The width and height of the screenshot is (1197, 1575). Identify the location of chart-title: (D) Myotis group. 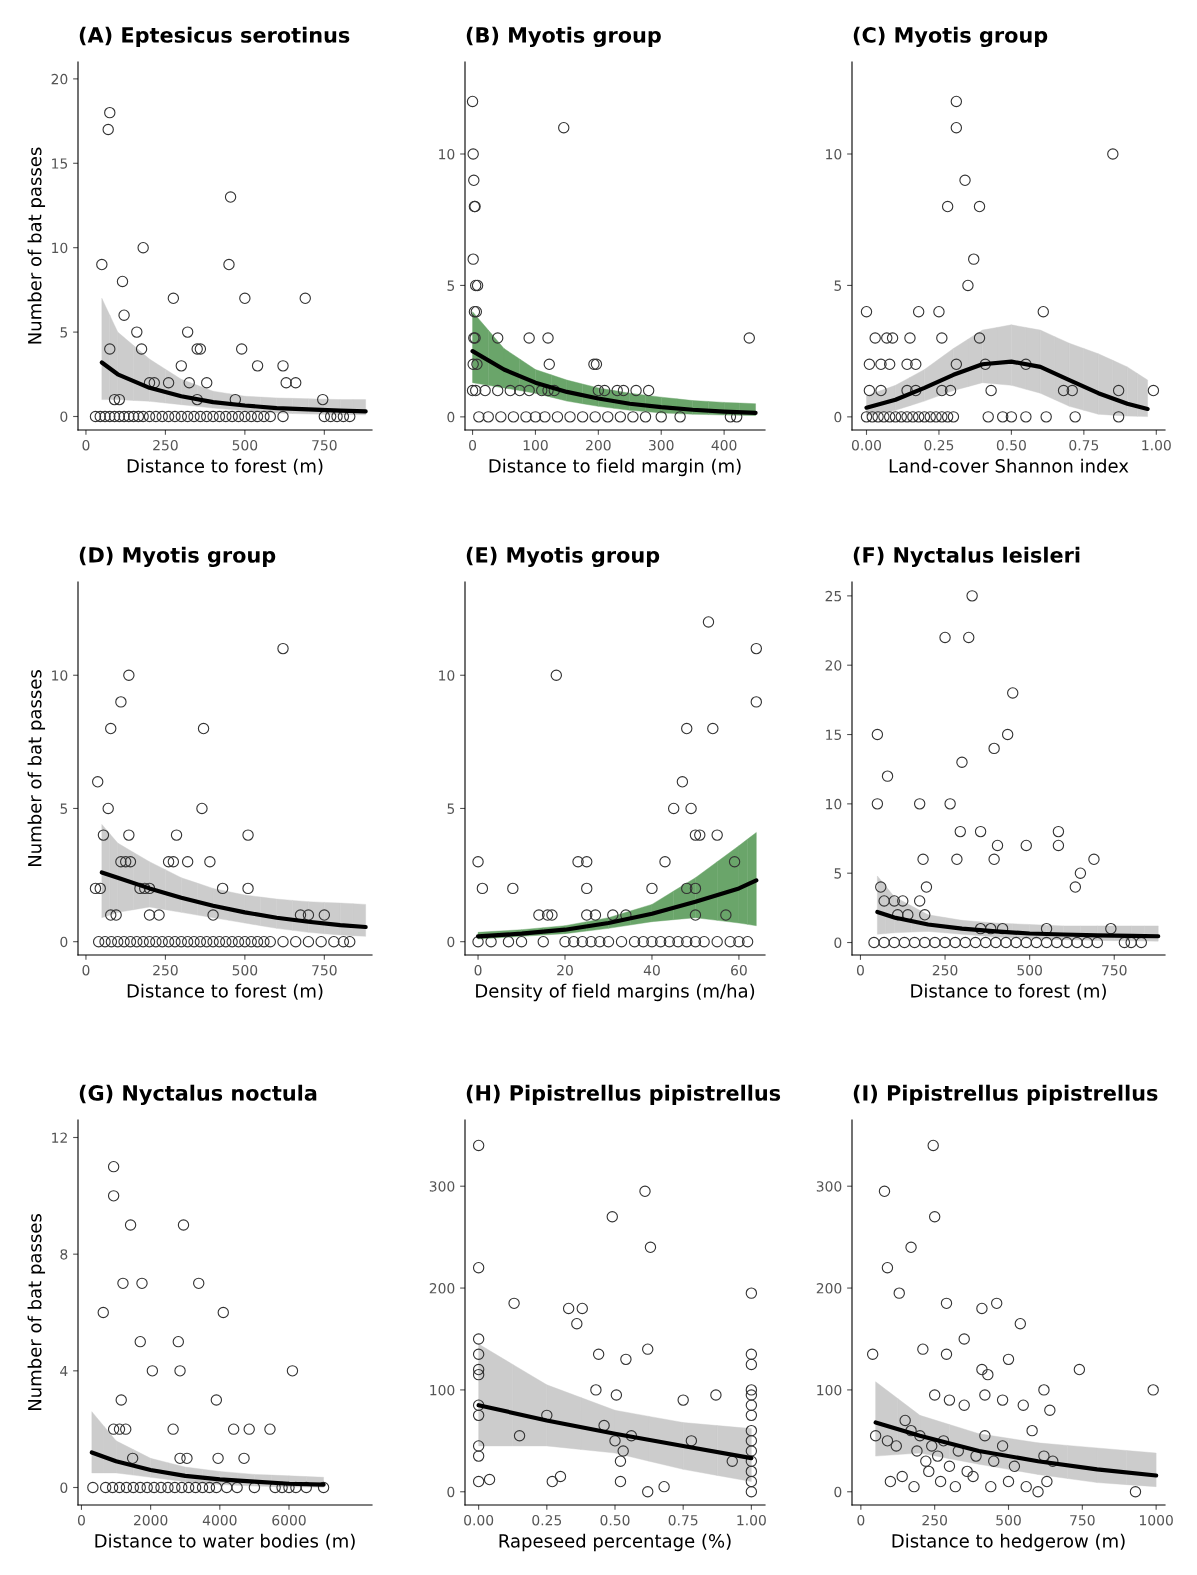
(177, 557).